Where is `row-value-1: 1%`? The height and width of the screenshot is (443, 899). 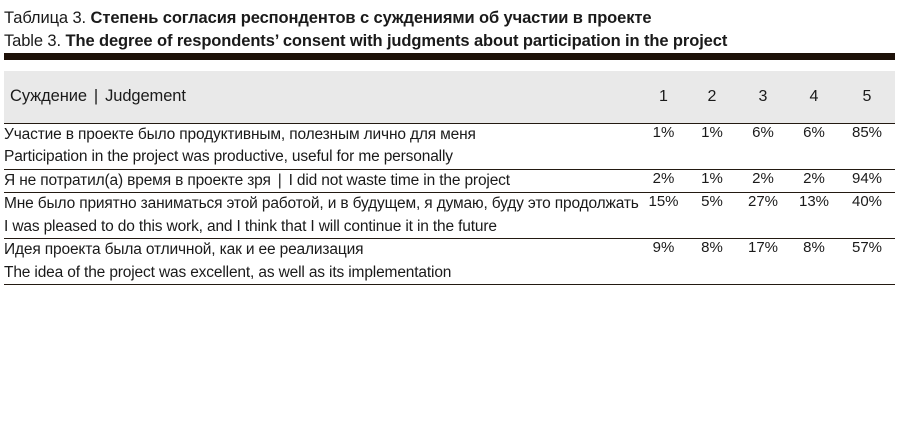 row-value-1: 1% is located at coordinates (663, 145).